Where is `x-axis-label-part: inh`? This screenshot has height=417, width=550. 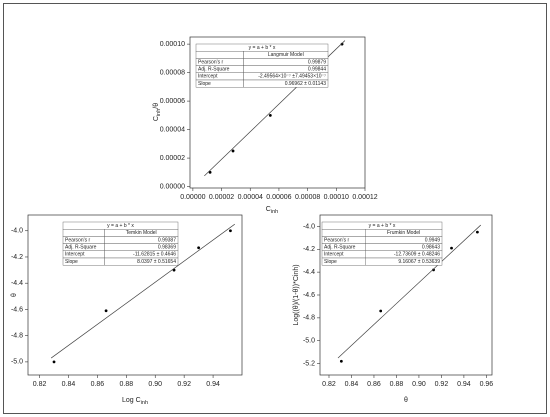 x-axis-label-part: inh is located at coordinates (144, 403).